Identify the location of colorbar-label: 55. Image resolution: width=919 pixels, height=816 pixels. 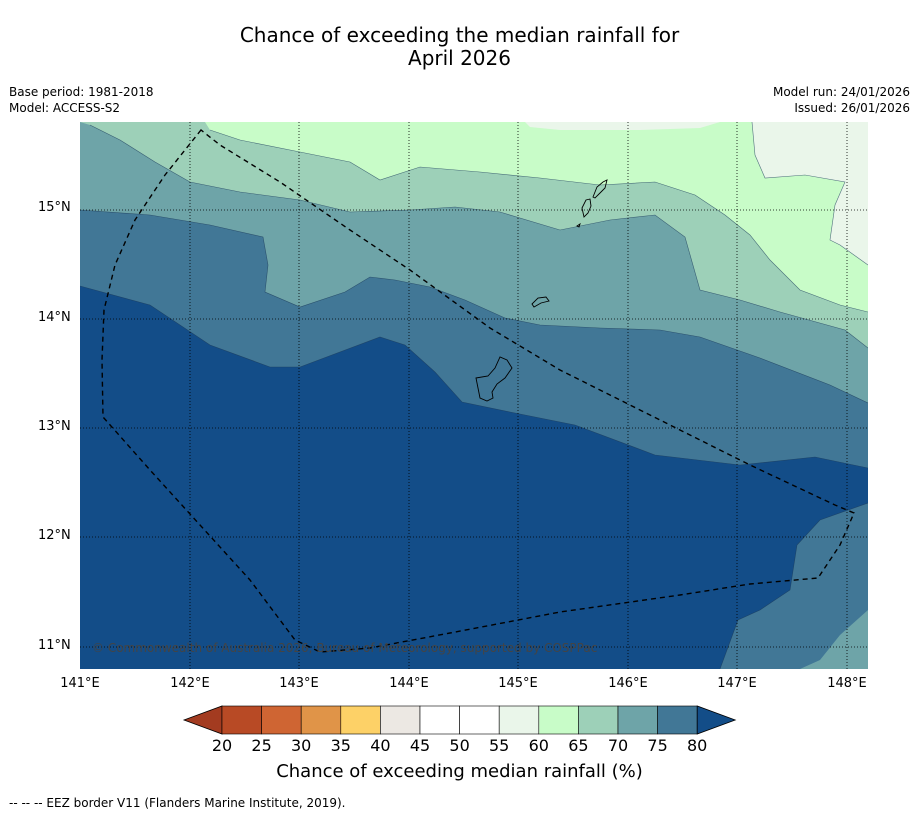
(499, 745).